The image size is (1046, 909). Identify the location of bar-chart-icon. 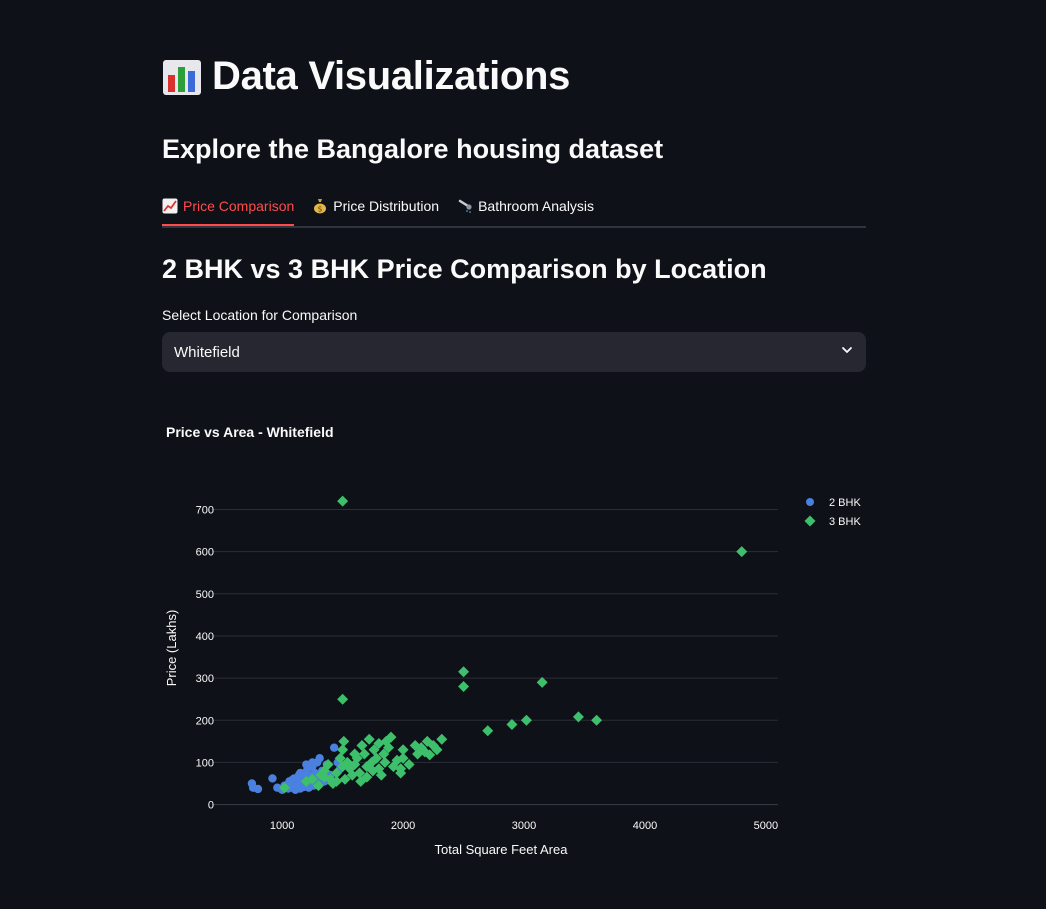
(182, 77).